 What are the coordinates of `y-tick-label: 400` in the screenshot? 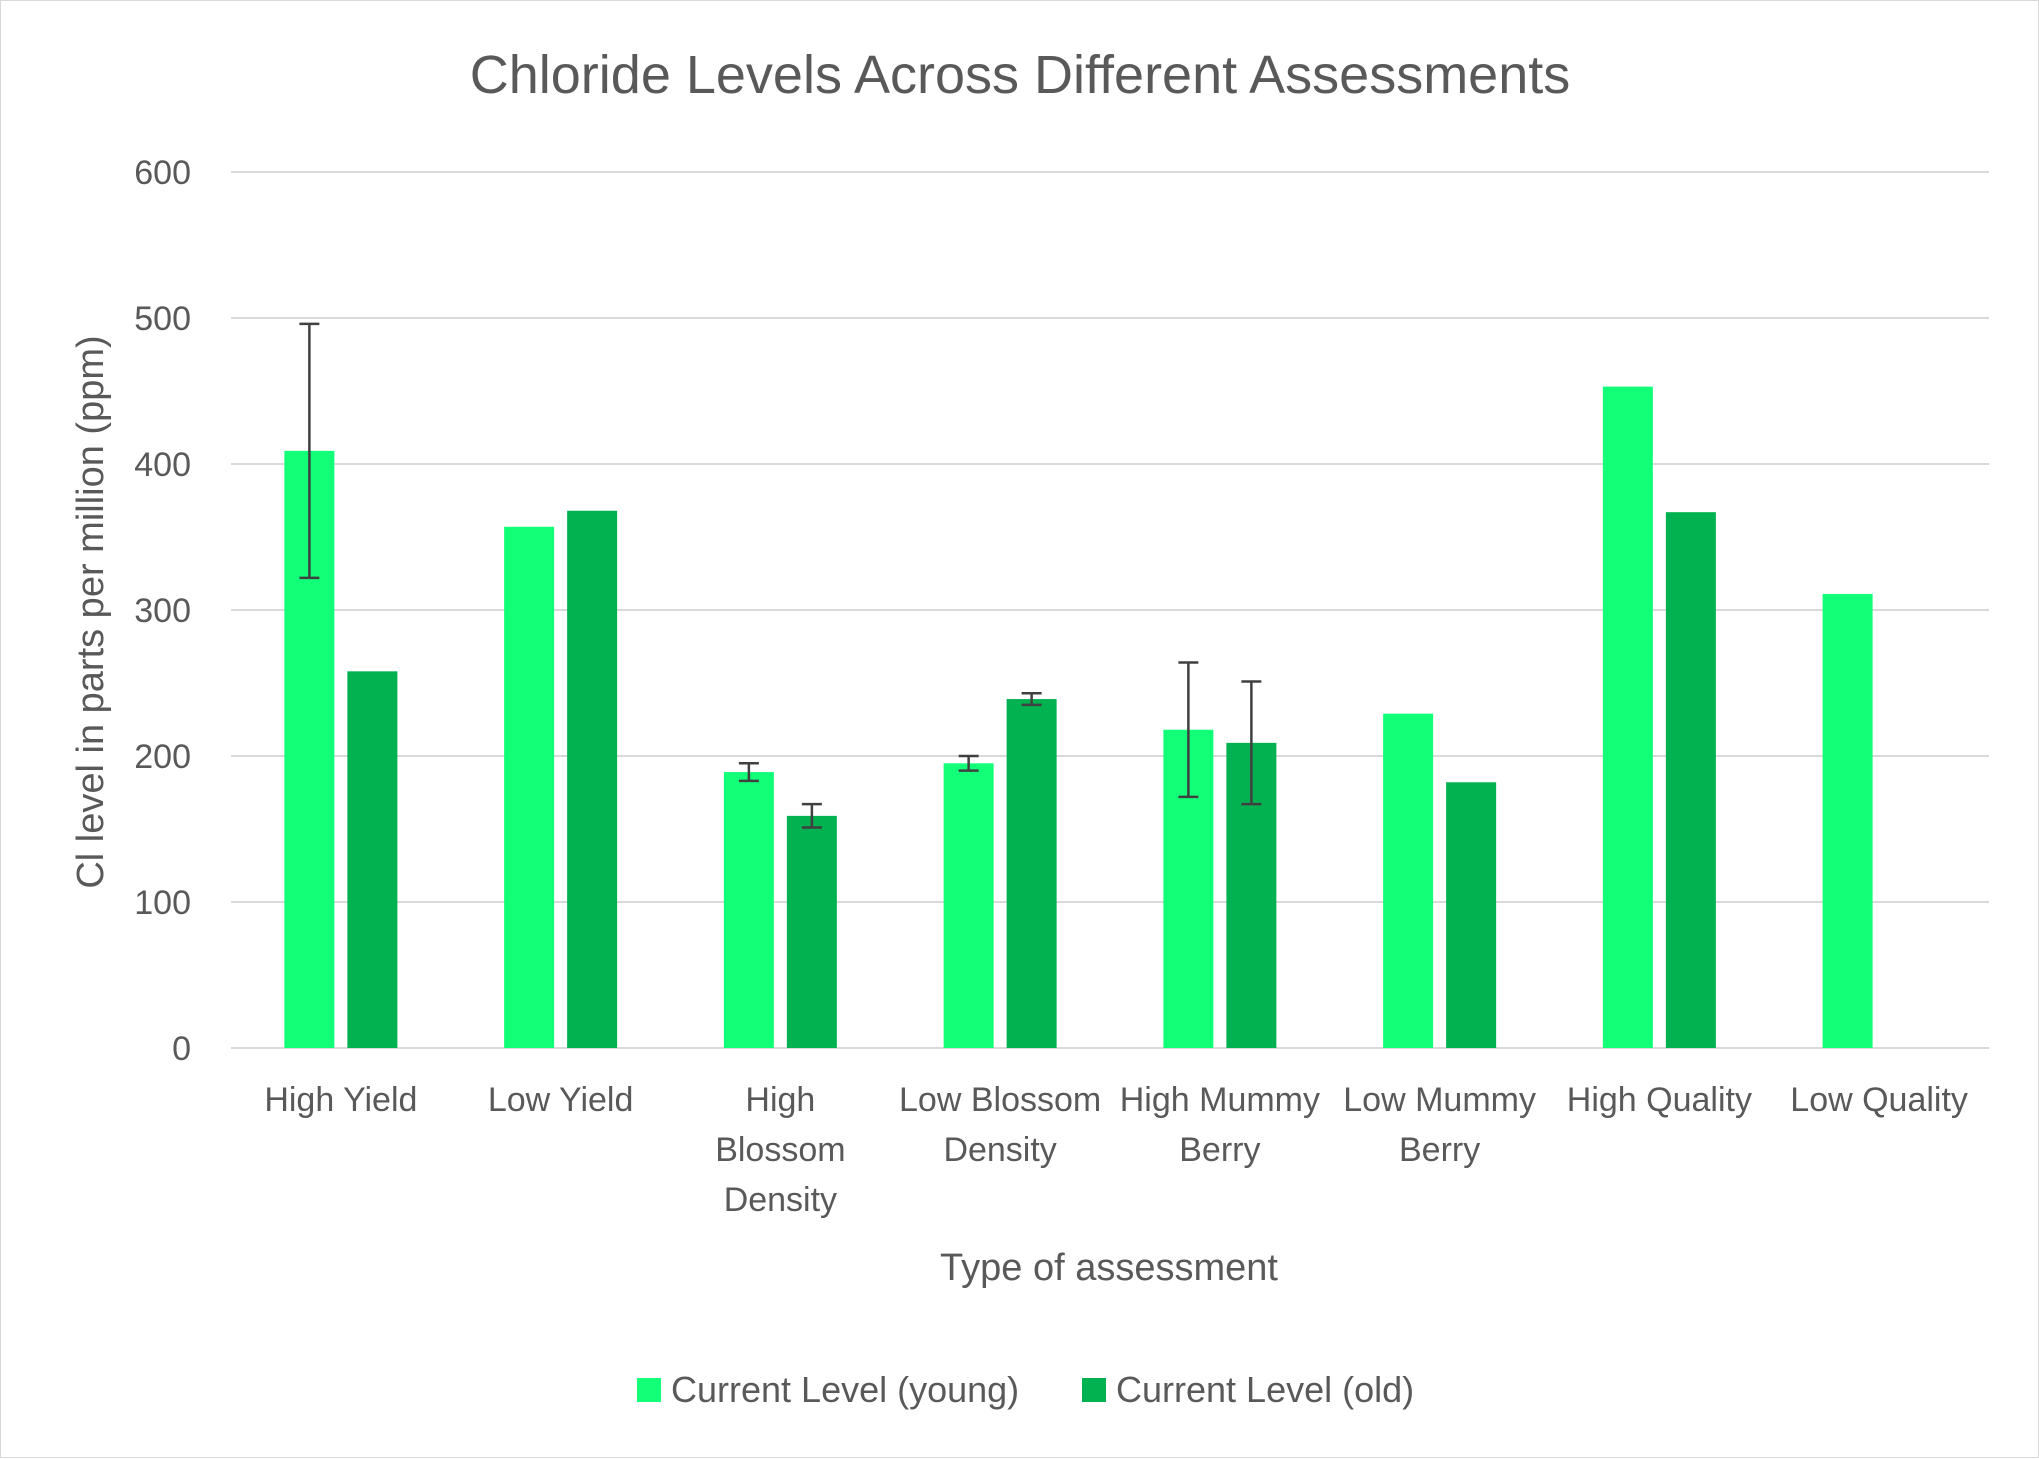 It's located at (162, 465).